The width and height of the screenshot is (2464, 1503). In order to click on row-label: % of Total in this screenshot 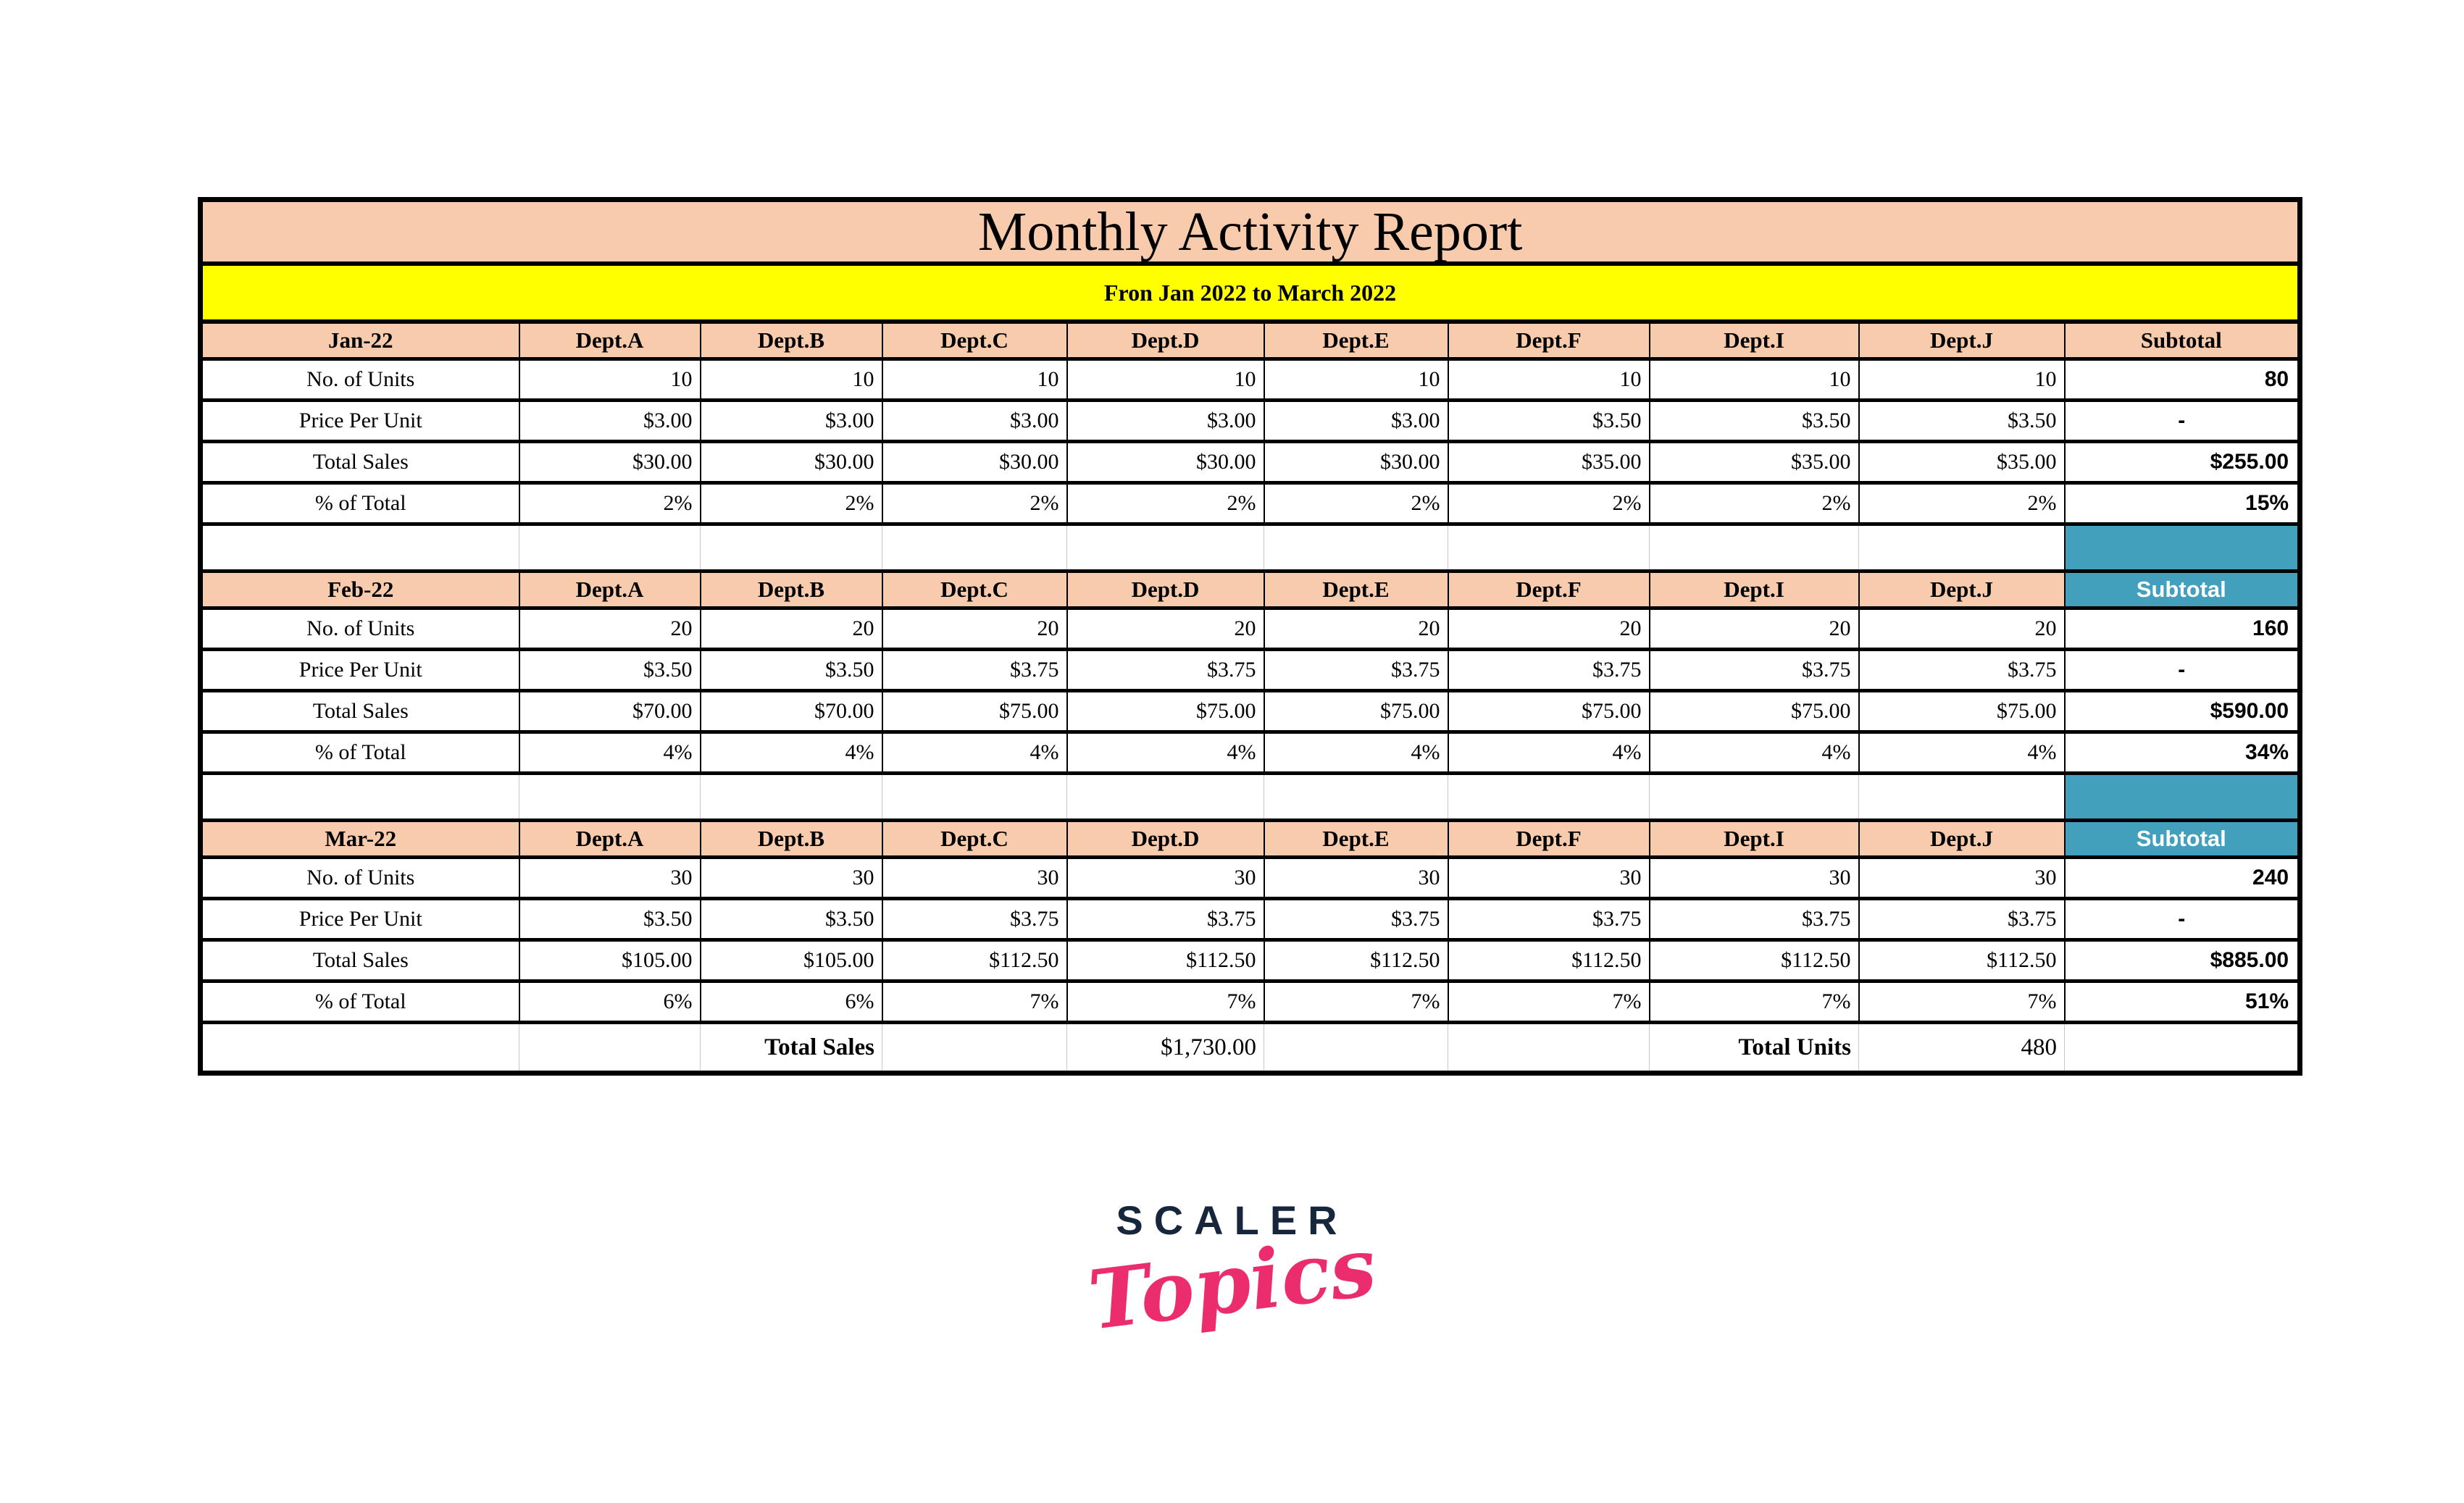, I will do `click(359, 504)`.